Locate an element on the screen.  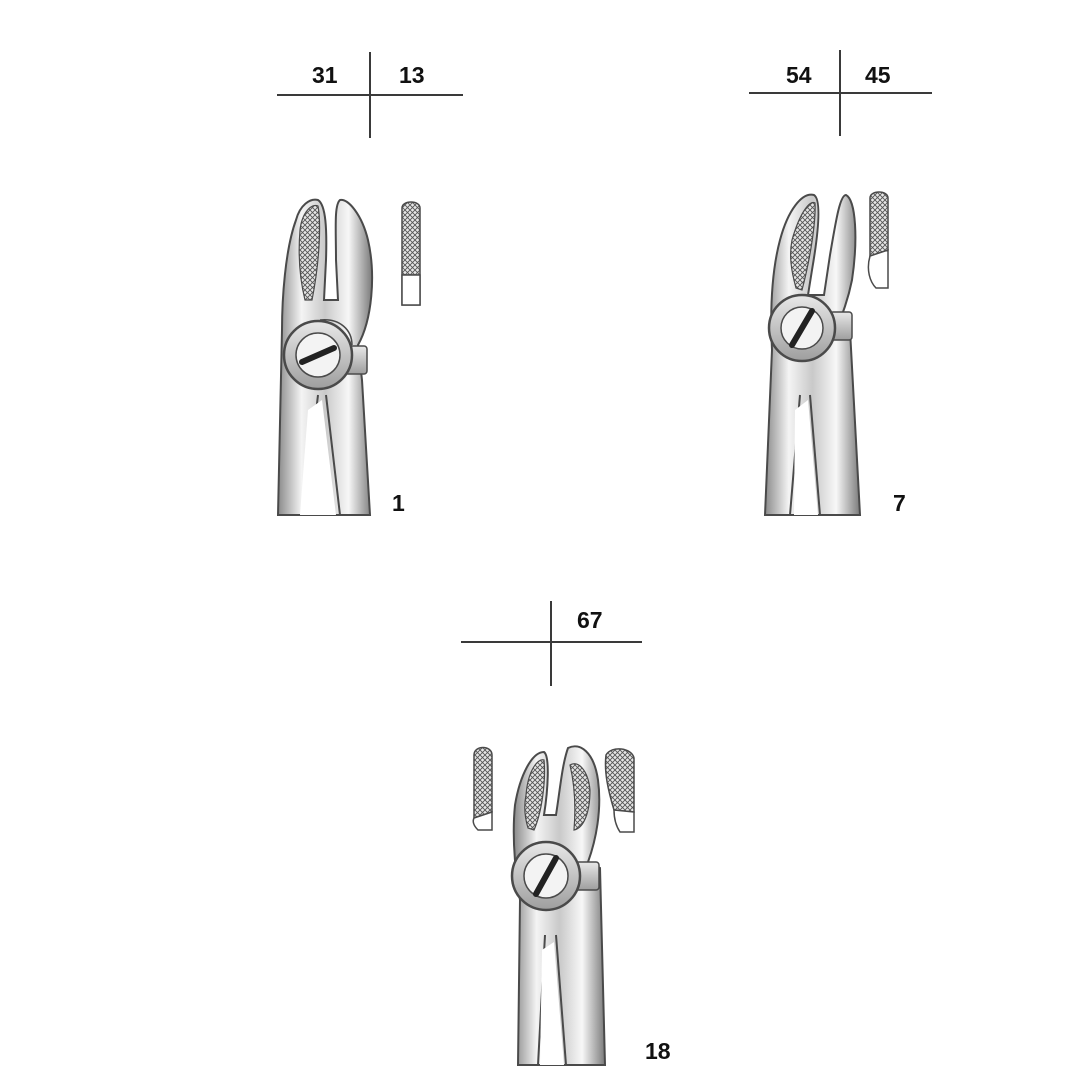
model-number: 7 is located at coordinates (899, 503).